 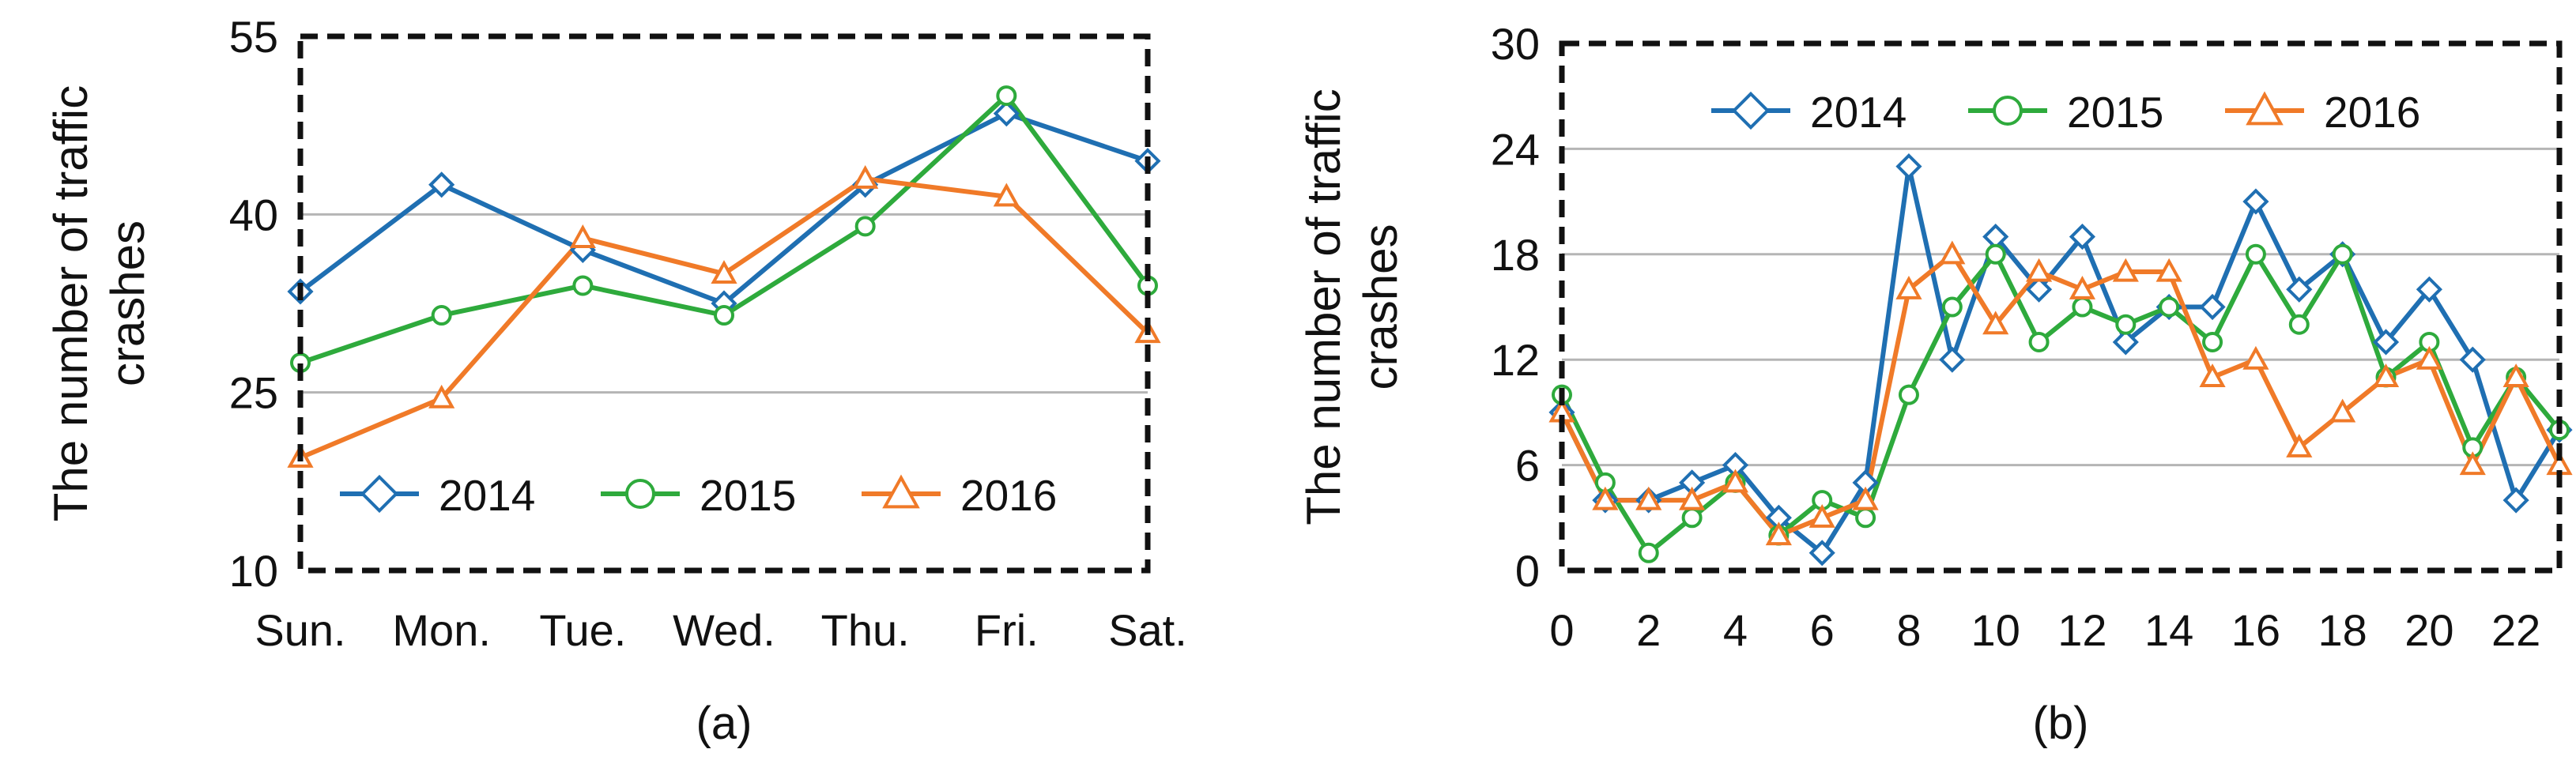 I want to click on x-tick-label: 6, so click(x=1822, y=630).